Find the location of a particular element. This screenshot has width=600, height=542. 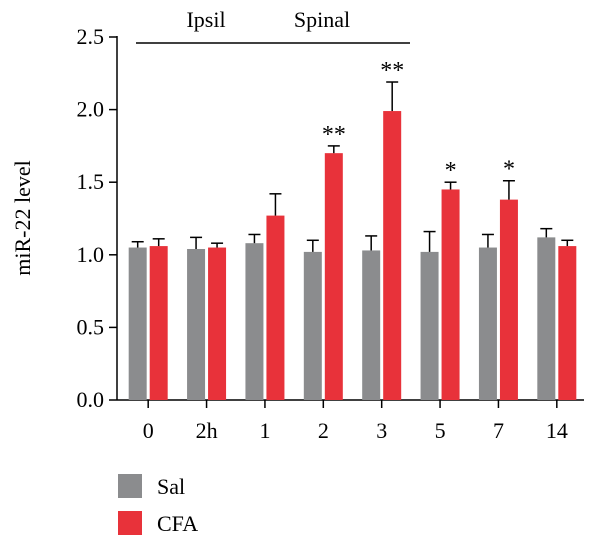

legend-swatch-sal is located at coordinates (130, 486).